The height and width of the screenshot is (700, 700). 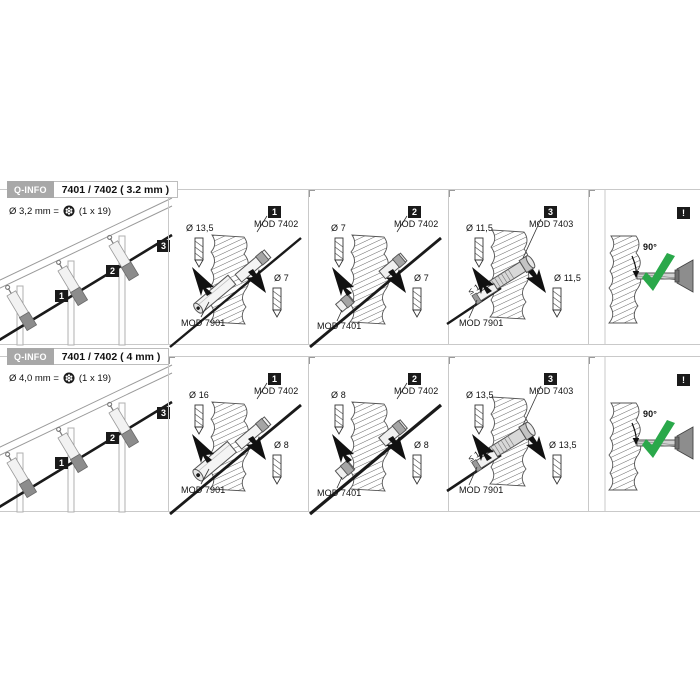 What do you see at coordinates (421, 445) in the screenshot?
I see `drill-label-right-2: Ø 8` at bounding box center [421, 445].